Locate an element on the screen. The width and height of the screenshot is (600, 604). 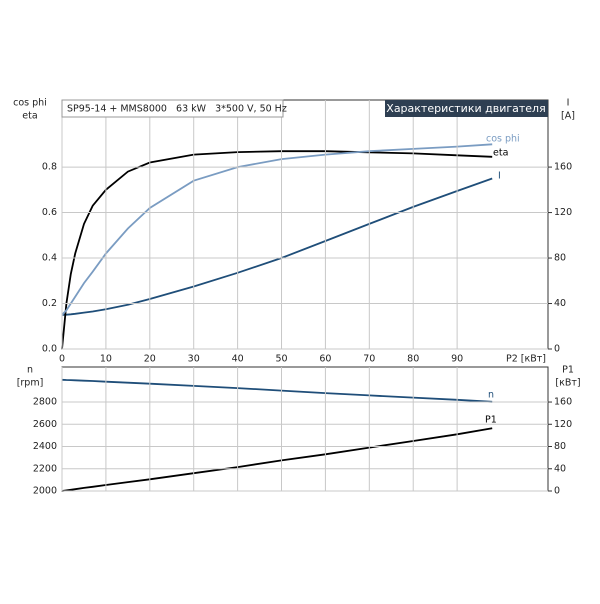
x-tick-label: 10 is located at coordinates (106, 359).